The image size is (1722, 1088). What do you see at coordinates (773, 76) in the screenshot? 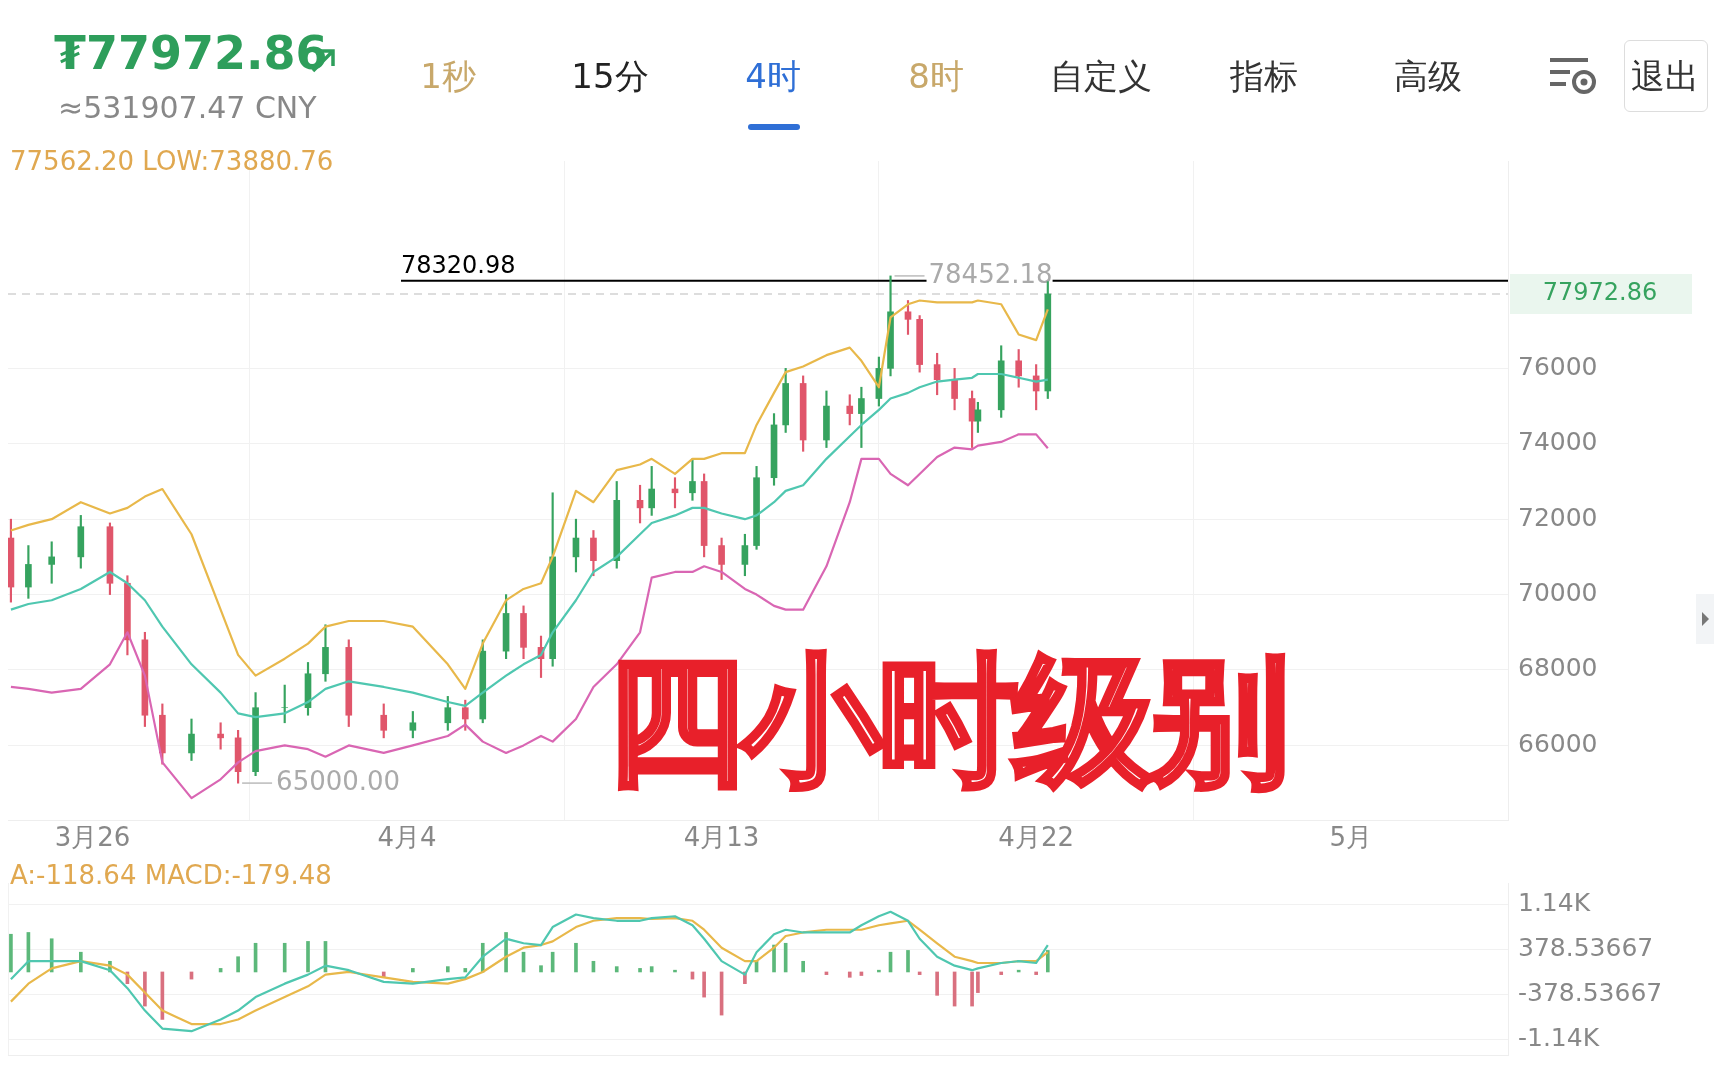
I see `text: 4时` at bounding box center [773, 76].